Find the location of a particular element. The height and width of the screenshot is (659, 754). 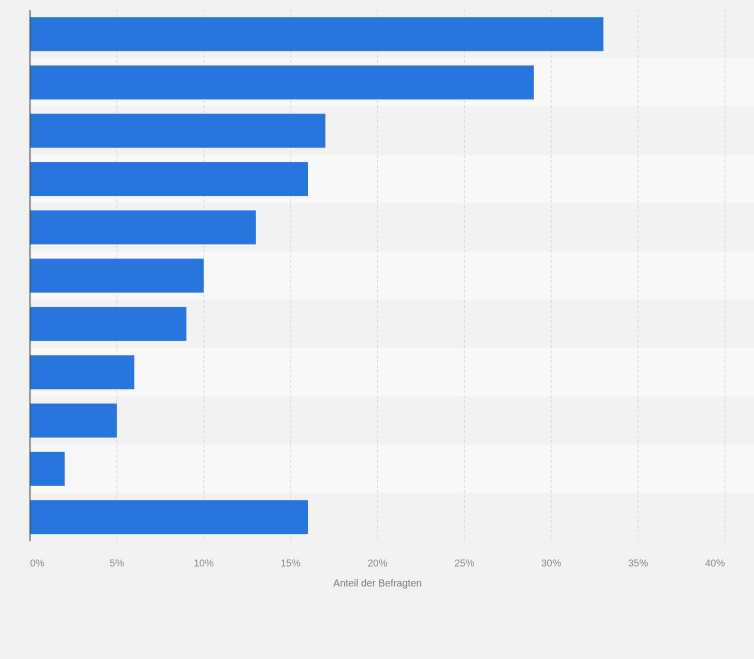

x-tick-label: 20% is located at coordinates (377, 563).